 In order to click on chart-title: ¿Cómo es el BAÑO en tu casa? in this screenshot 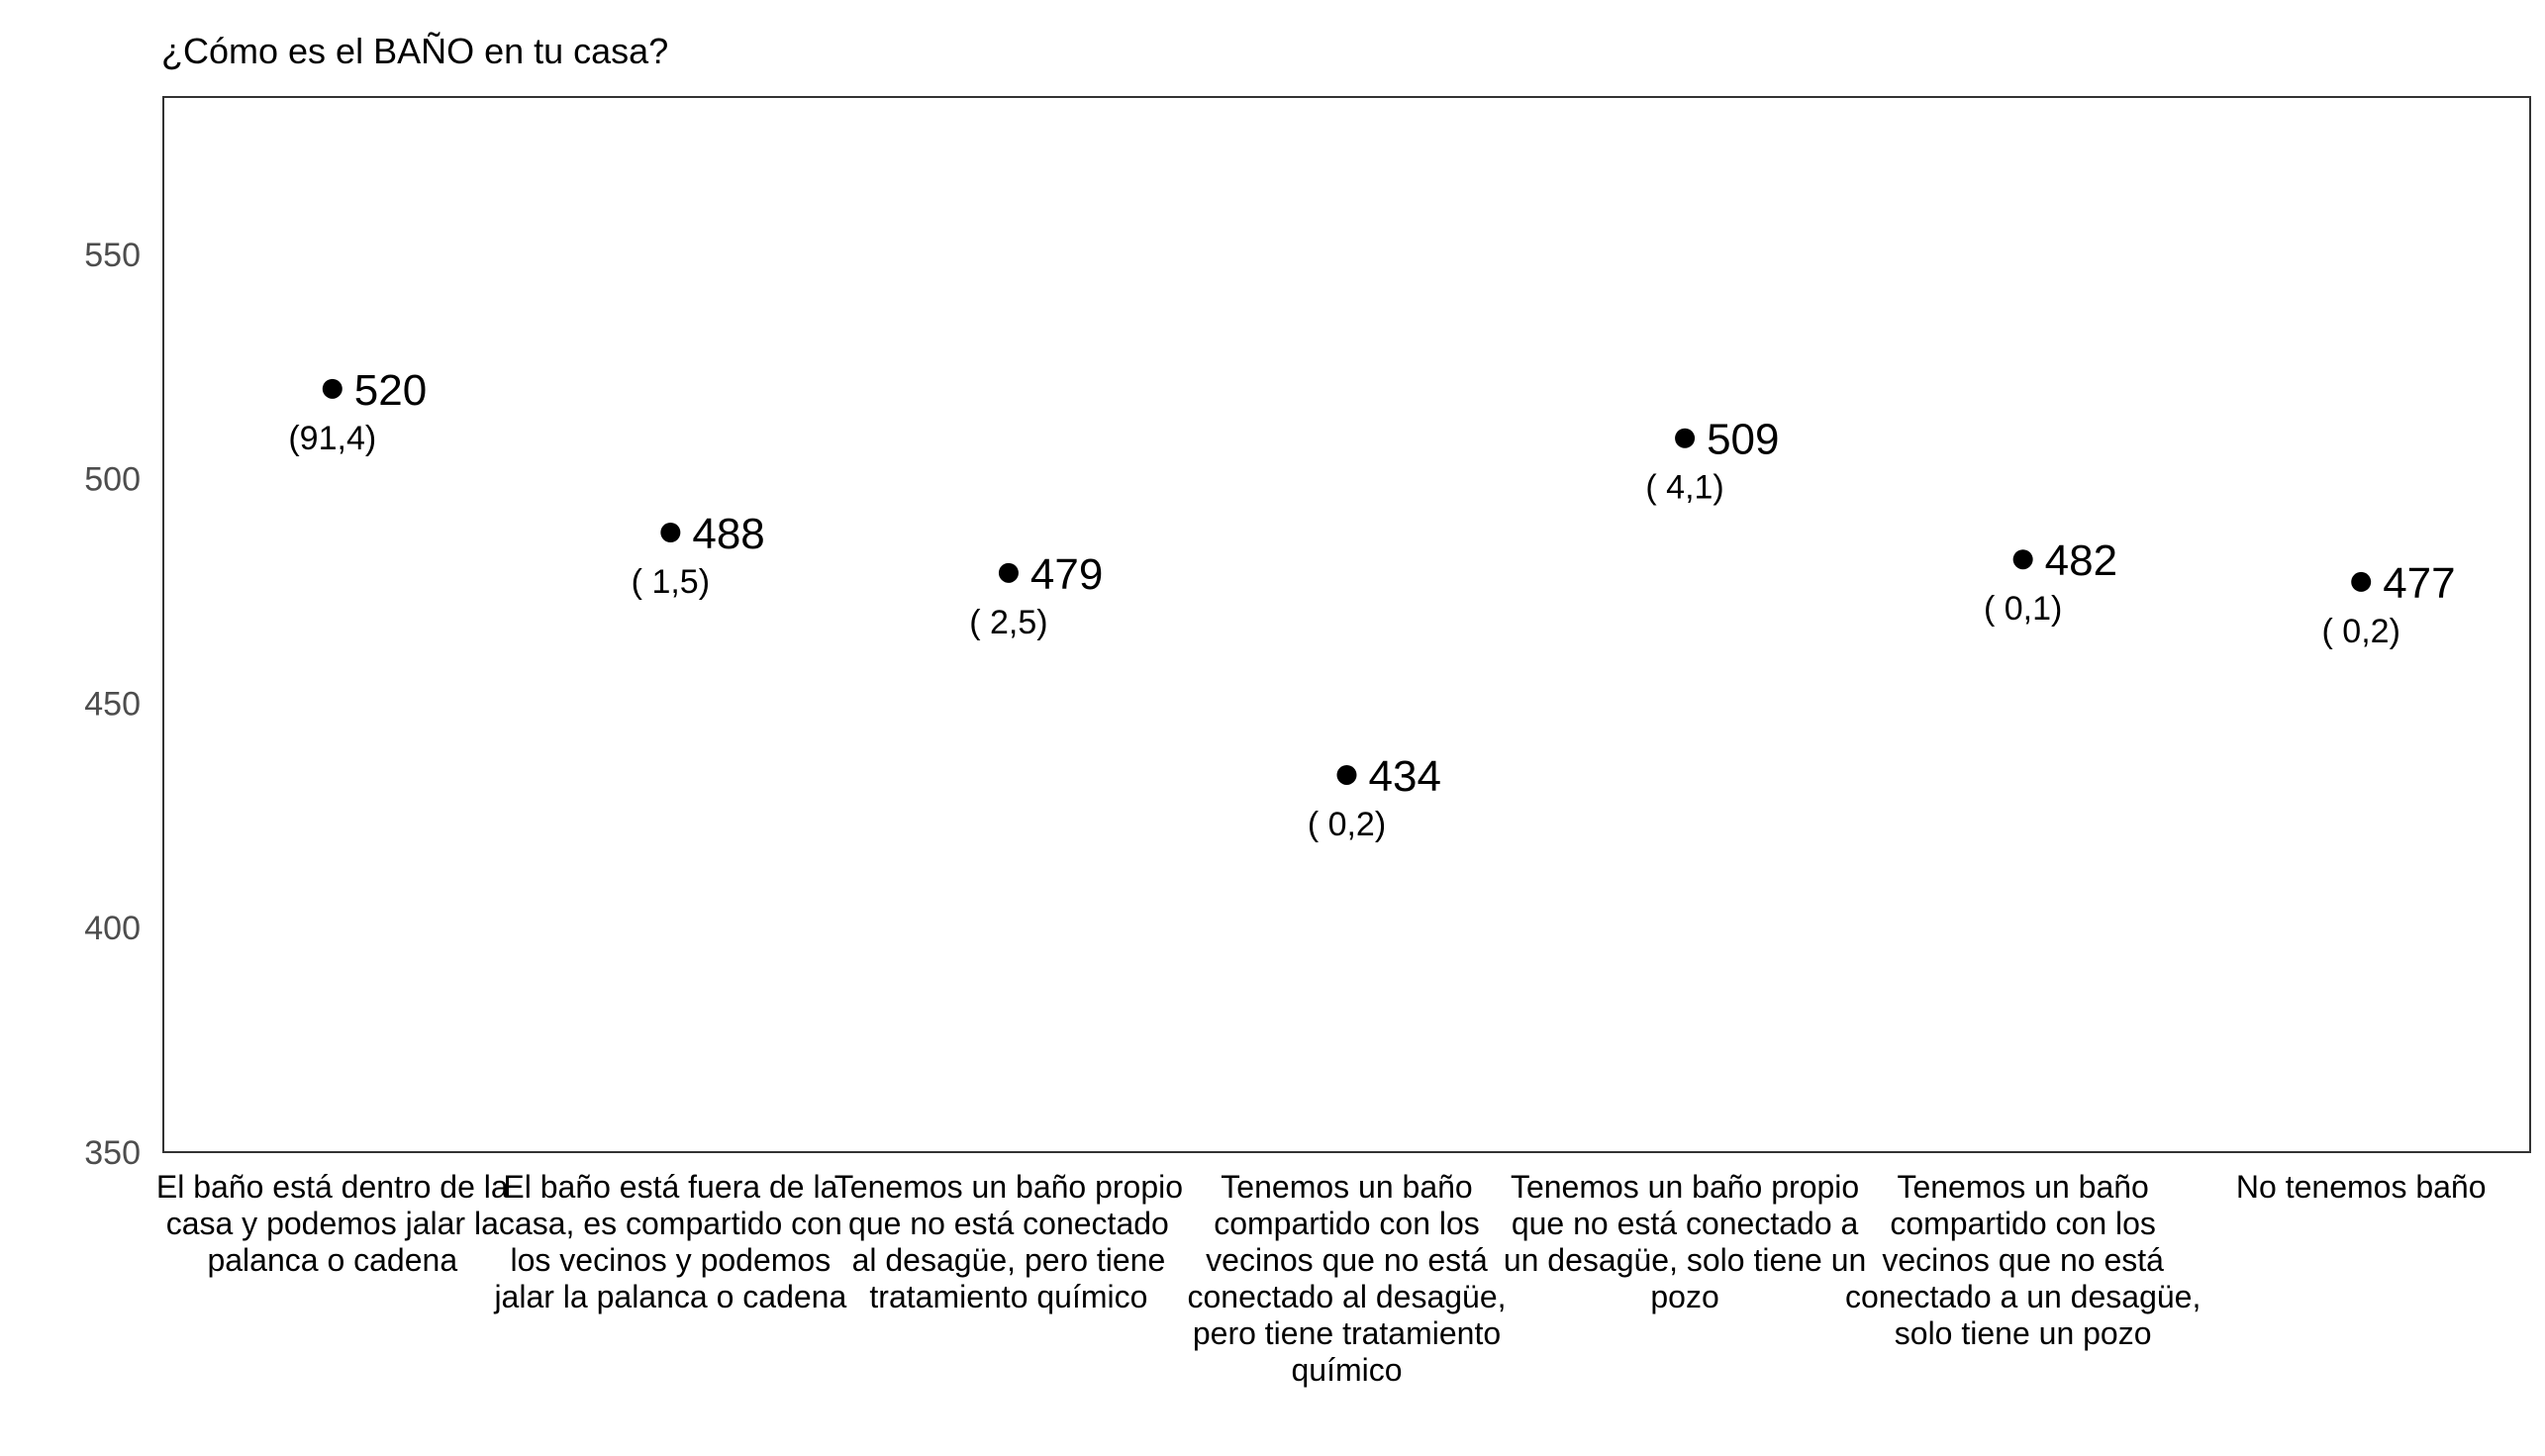, I will do `click(414, 51)`.